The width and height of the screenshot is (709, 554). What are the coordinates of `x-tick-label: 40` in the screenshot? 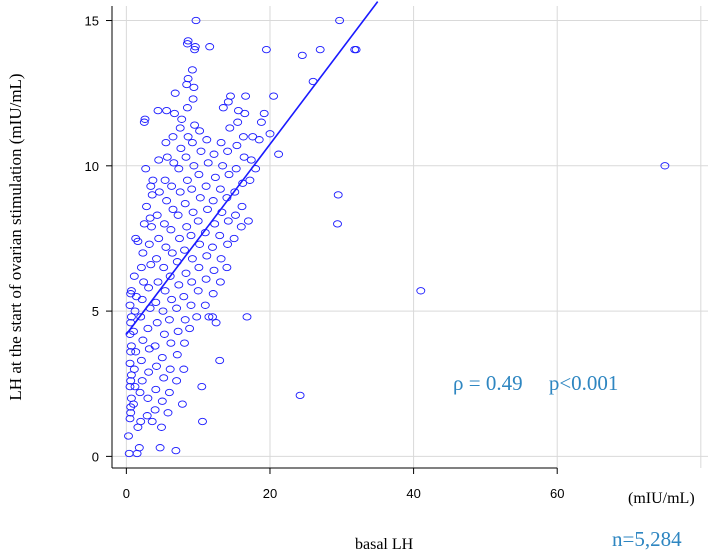 It's located at (413, 493).